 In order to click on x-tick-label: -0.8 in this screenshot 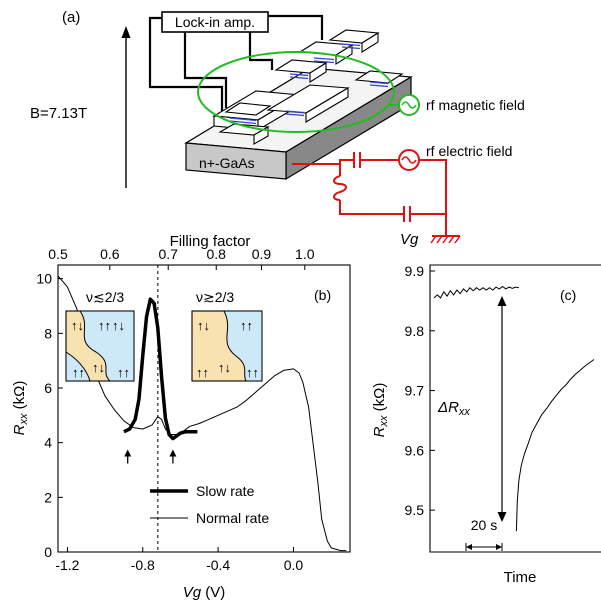, I will do `click(143, 565)`.